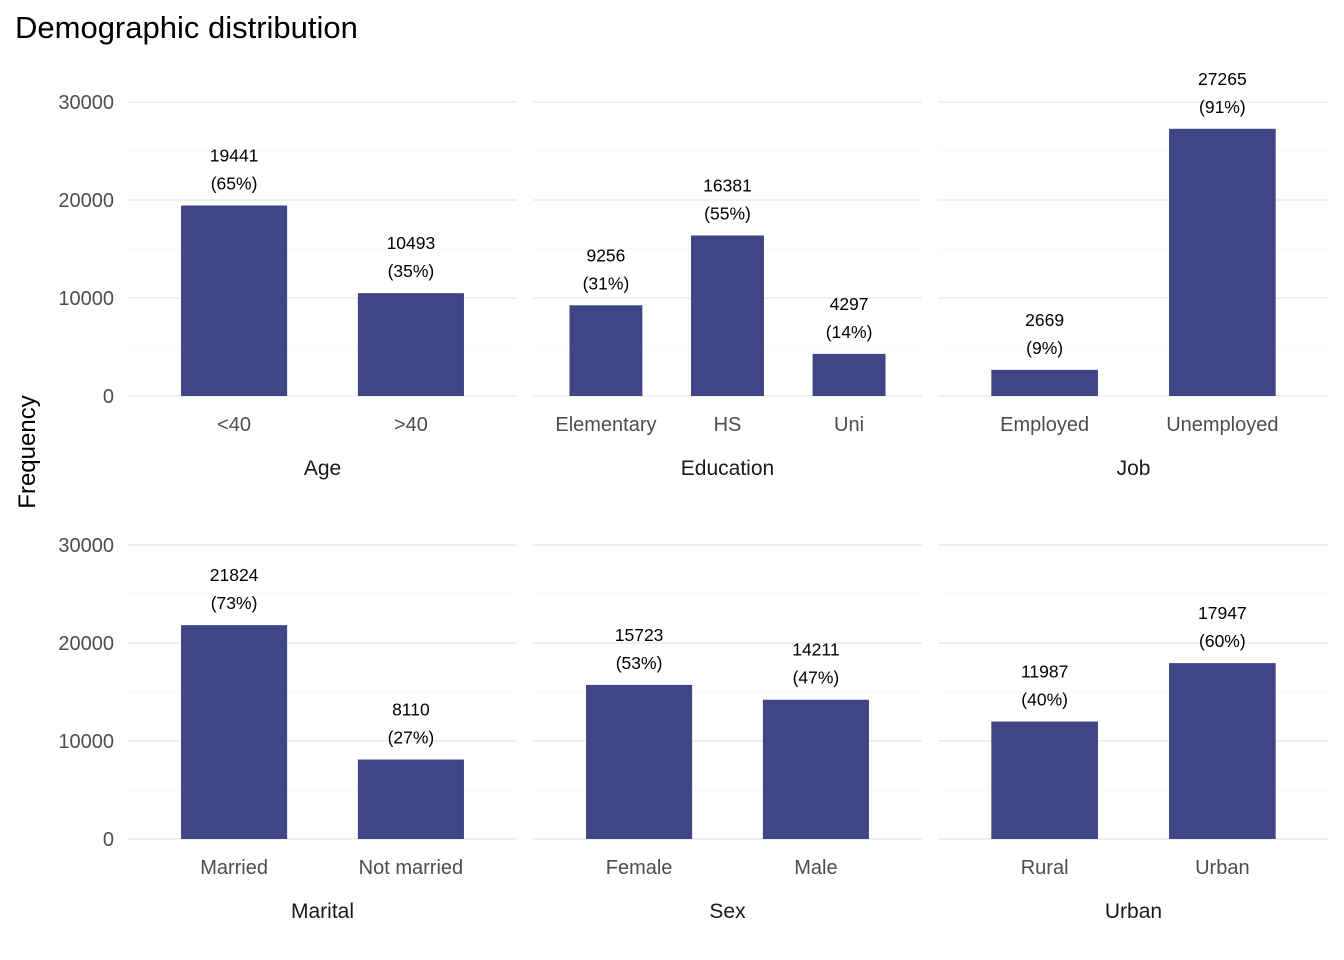  What do you see at coordinates (1044, 425) in the screenshot?
I see `x-tick-label: Employed` at bounding box center [1044, 425].